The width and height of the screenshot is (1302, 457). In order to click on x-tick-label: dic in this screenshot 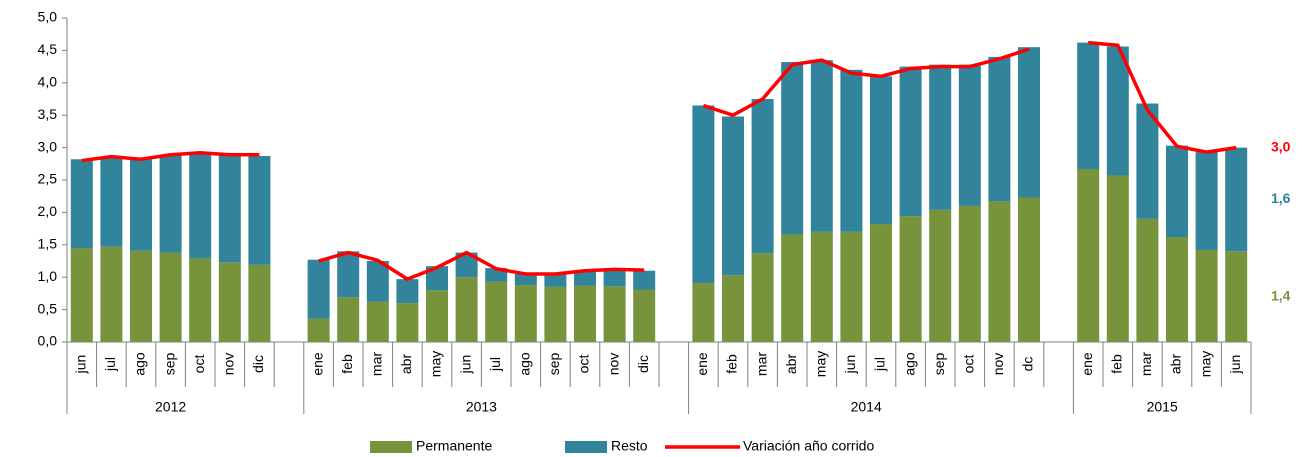, I will do `click(258, 364)`.